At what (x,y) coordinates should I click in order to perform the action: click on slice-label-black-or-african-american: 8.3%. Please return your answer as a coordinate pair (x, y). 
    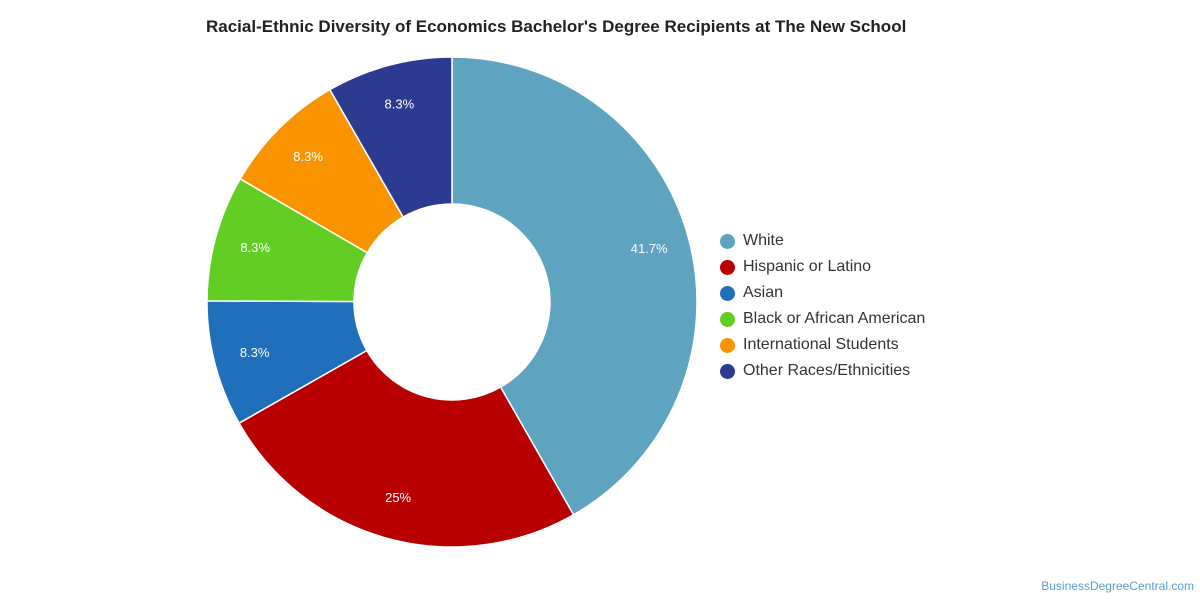
    Looking at the image, I should click on (255, 247).